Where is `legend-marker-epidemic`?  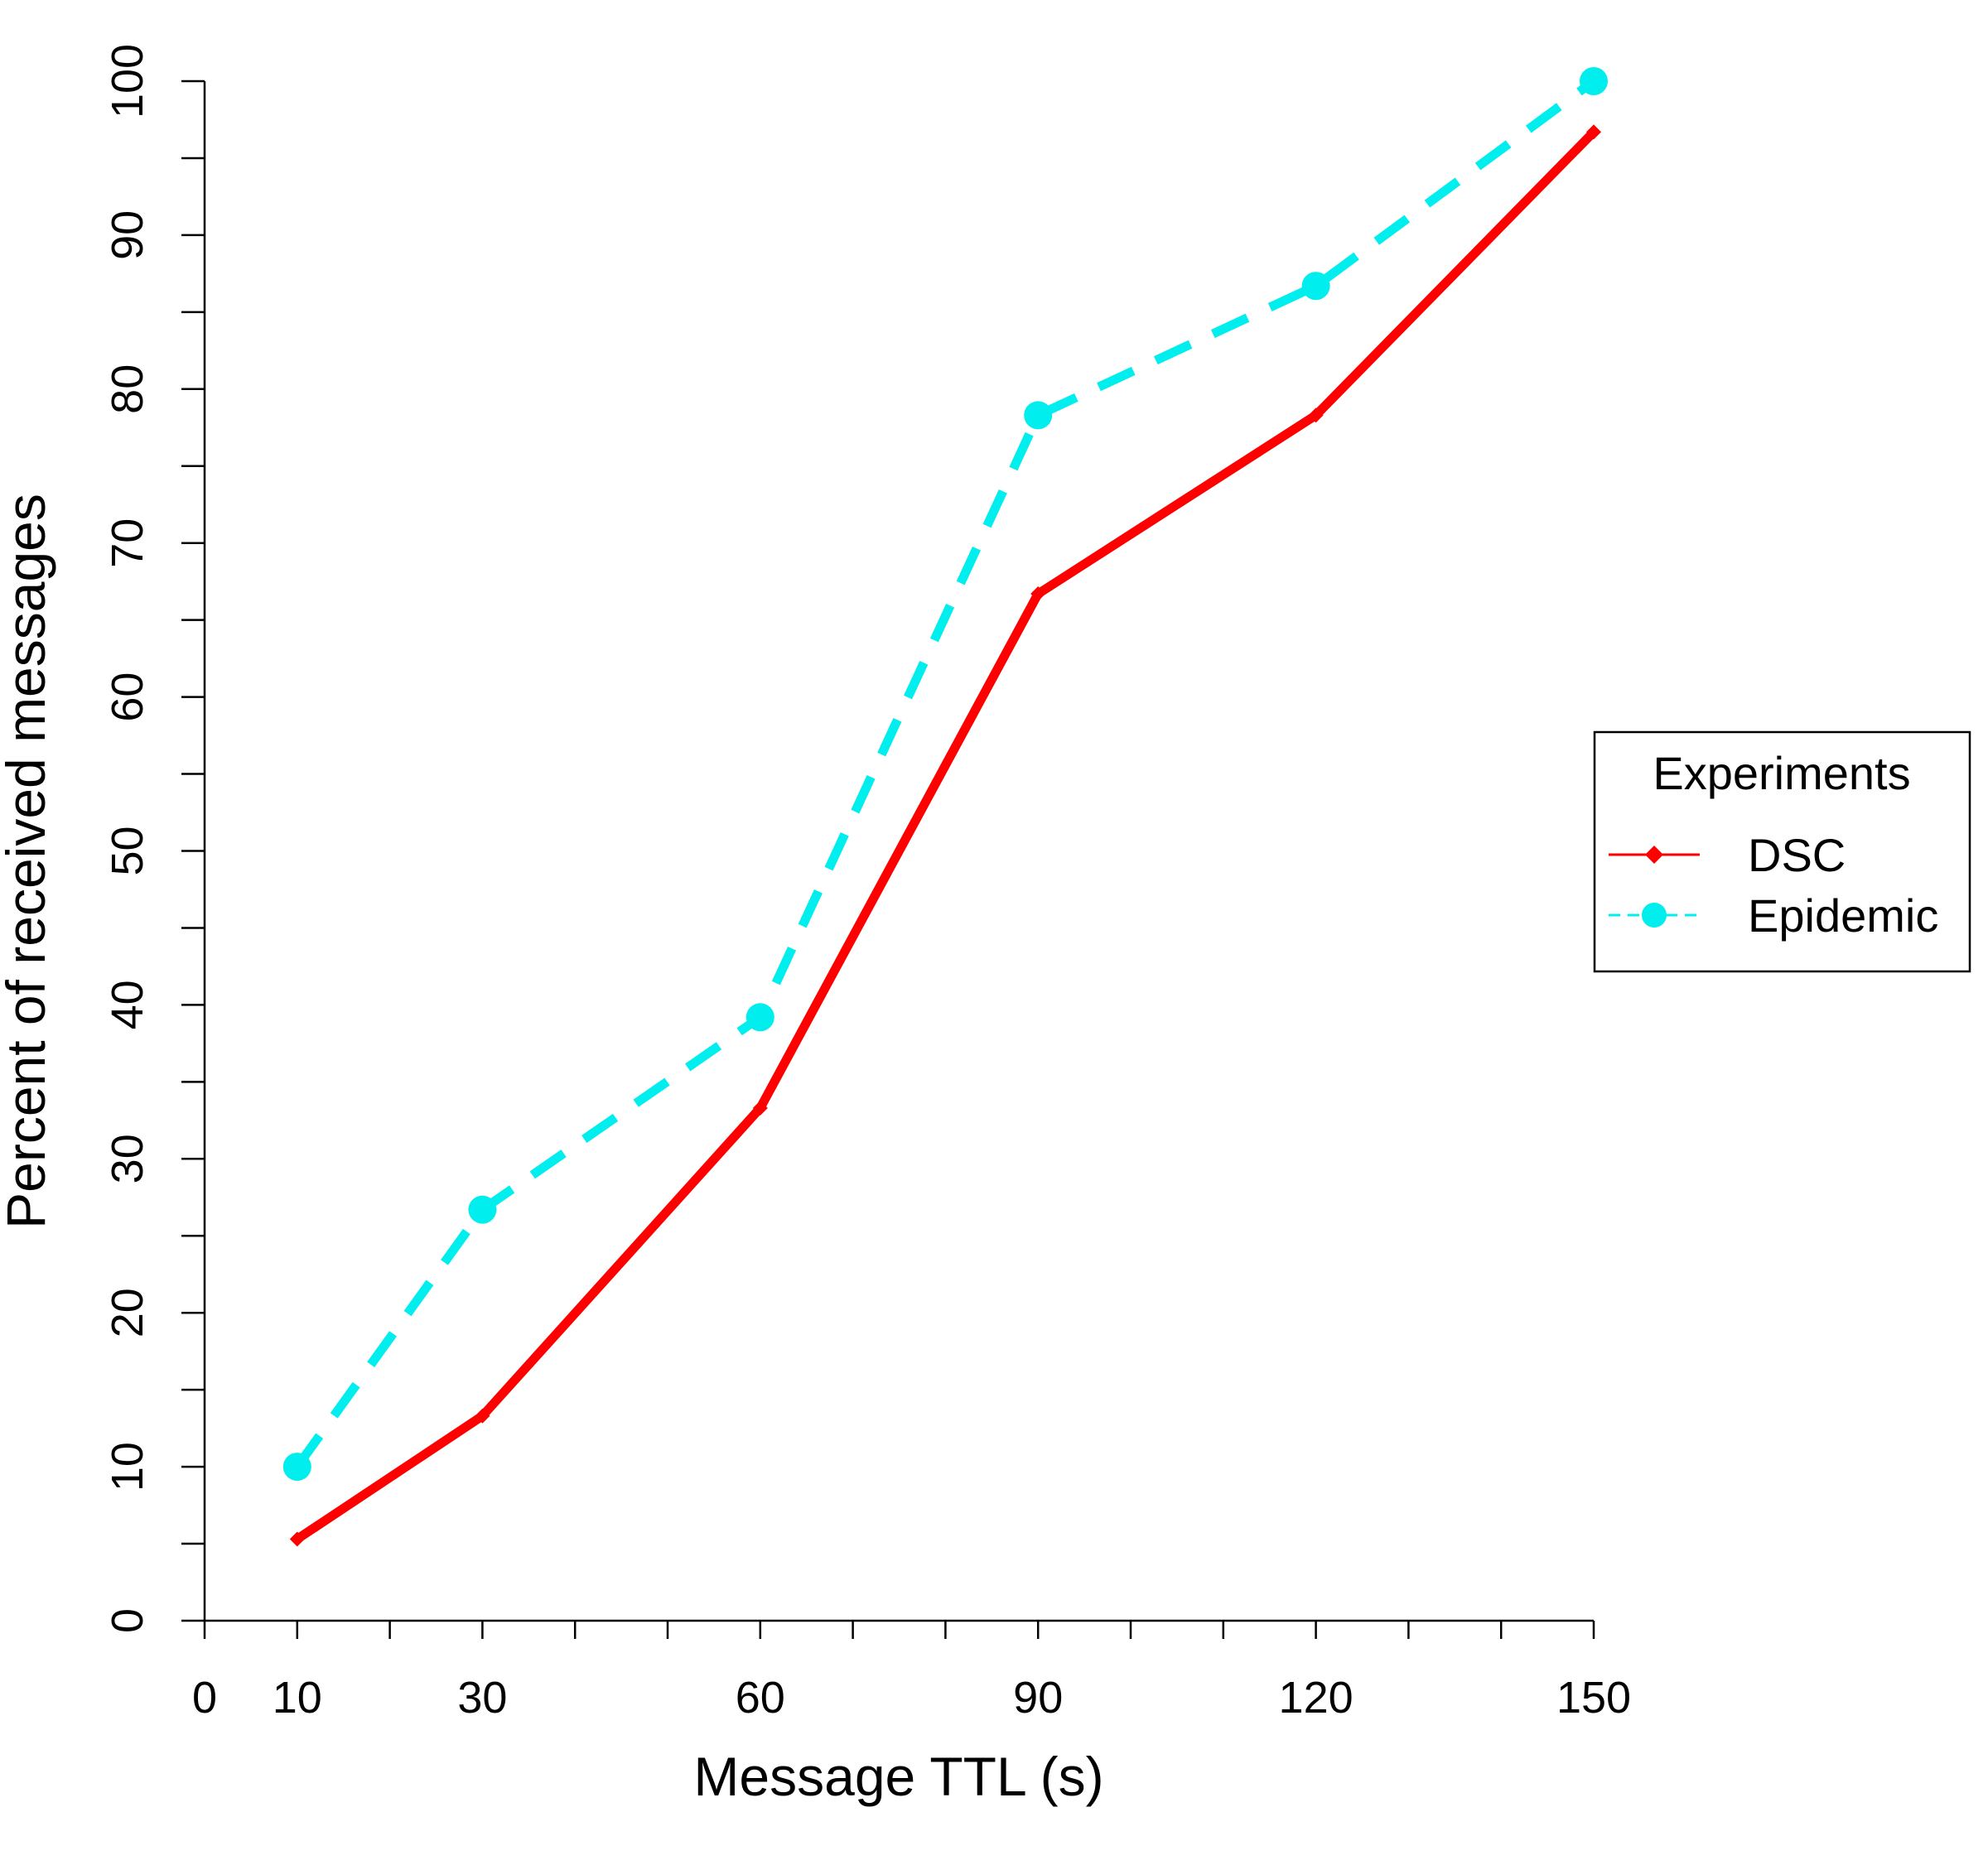
legend-marker-epidemic is located at coordinates (1654, 916).